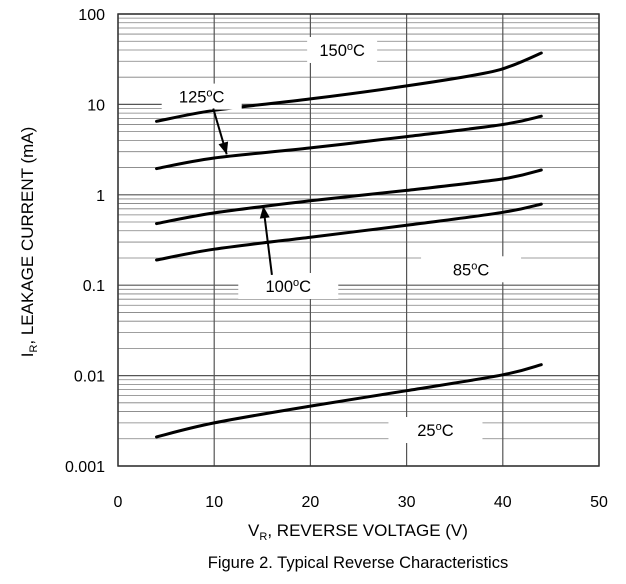 The height and width of the screenshot is (584, 626). What do you see at coordinates (264, 212) in the screenshot?
I see `arrow-100c-head` at bounding box center [264, 212].